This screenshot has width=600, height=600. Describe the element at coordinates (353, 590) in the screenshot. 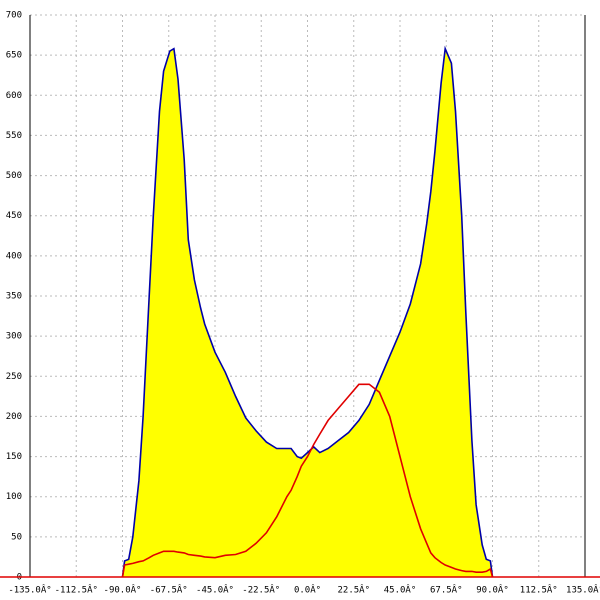

I see `x-tick-label: 22.5Â°` at that location.